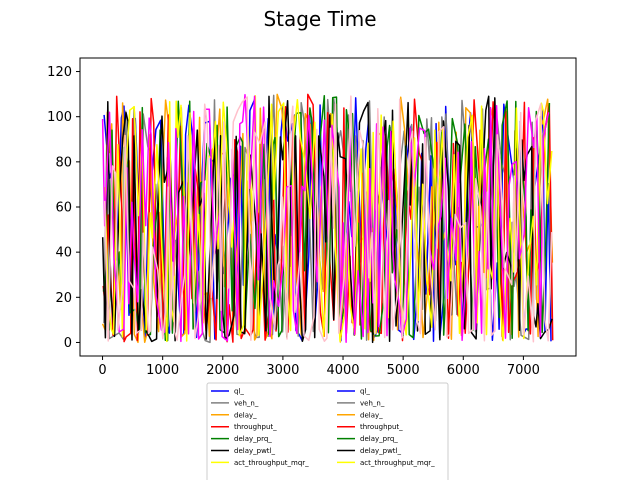 This screenshot has height=485, width=640. Describe the element at coordinates (342, 370) in the screenshot. I see `x-tick-label: 4000` at that location.